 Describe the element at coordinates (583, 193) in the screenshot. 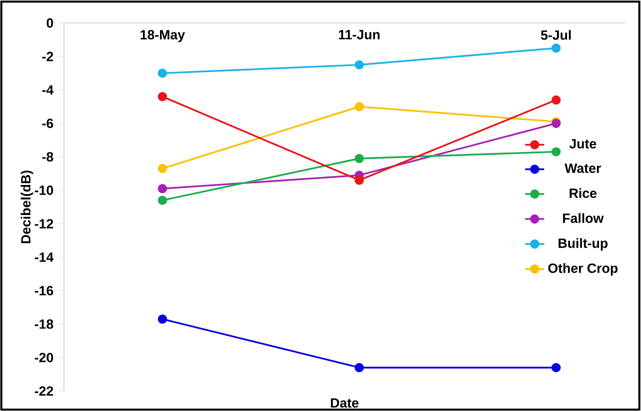

I see `legend-label: Rice` at that location.